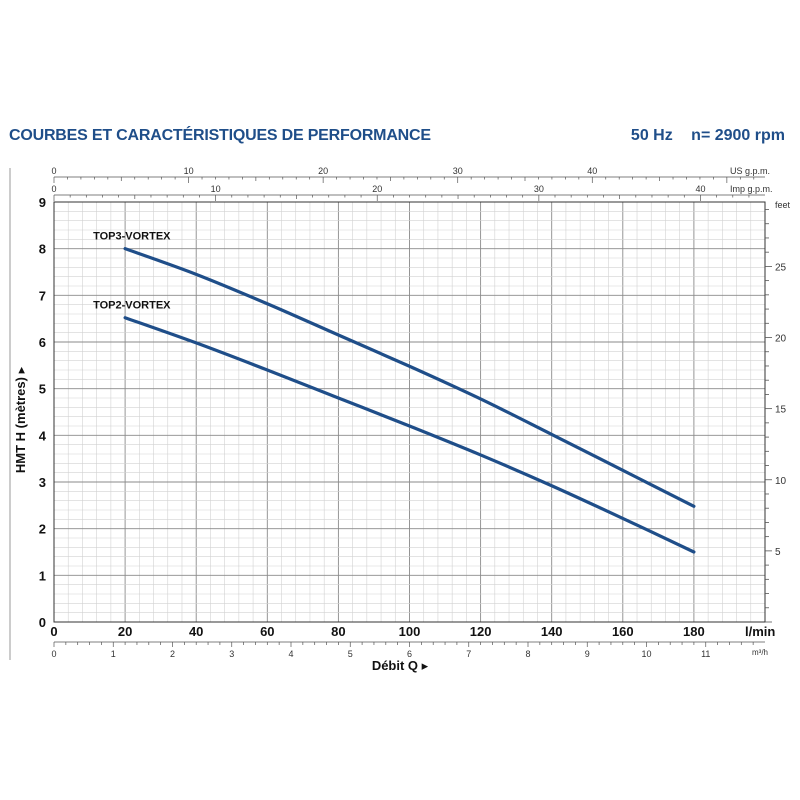 This screenshot has height=800, width=800. What do you see at coordinates (458, 171) in the screenshot?
I see `us-gpm-tick-label: 30` at bounding box center [458, 171].